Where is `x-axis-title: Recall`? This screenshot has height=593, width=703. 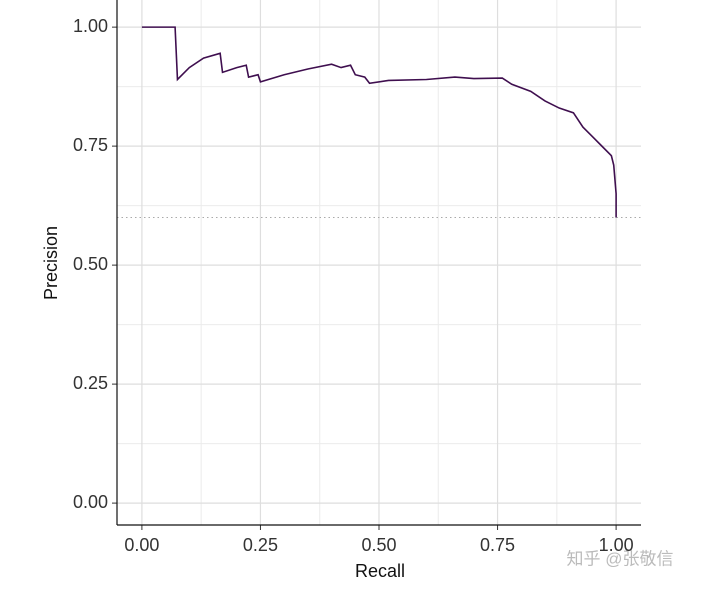
x-axis-title: Recall is located at coordinates (380, 571).